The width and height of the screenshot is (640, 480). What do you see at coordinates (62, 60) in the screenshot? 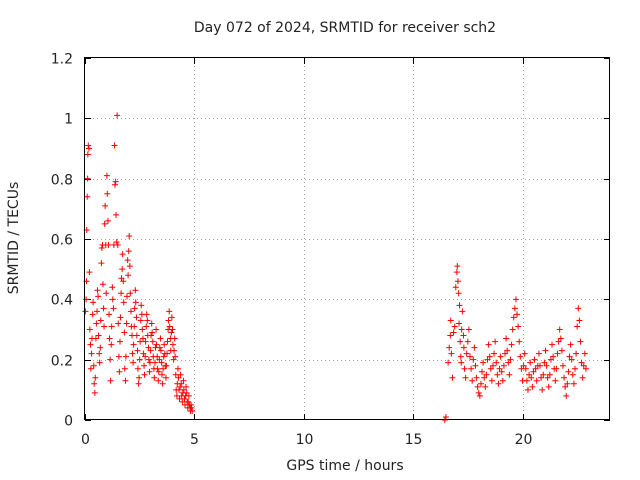
I see `y-tick-label: 1.2` at bounding box center [62, 60].